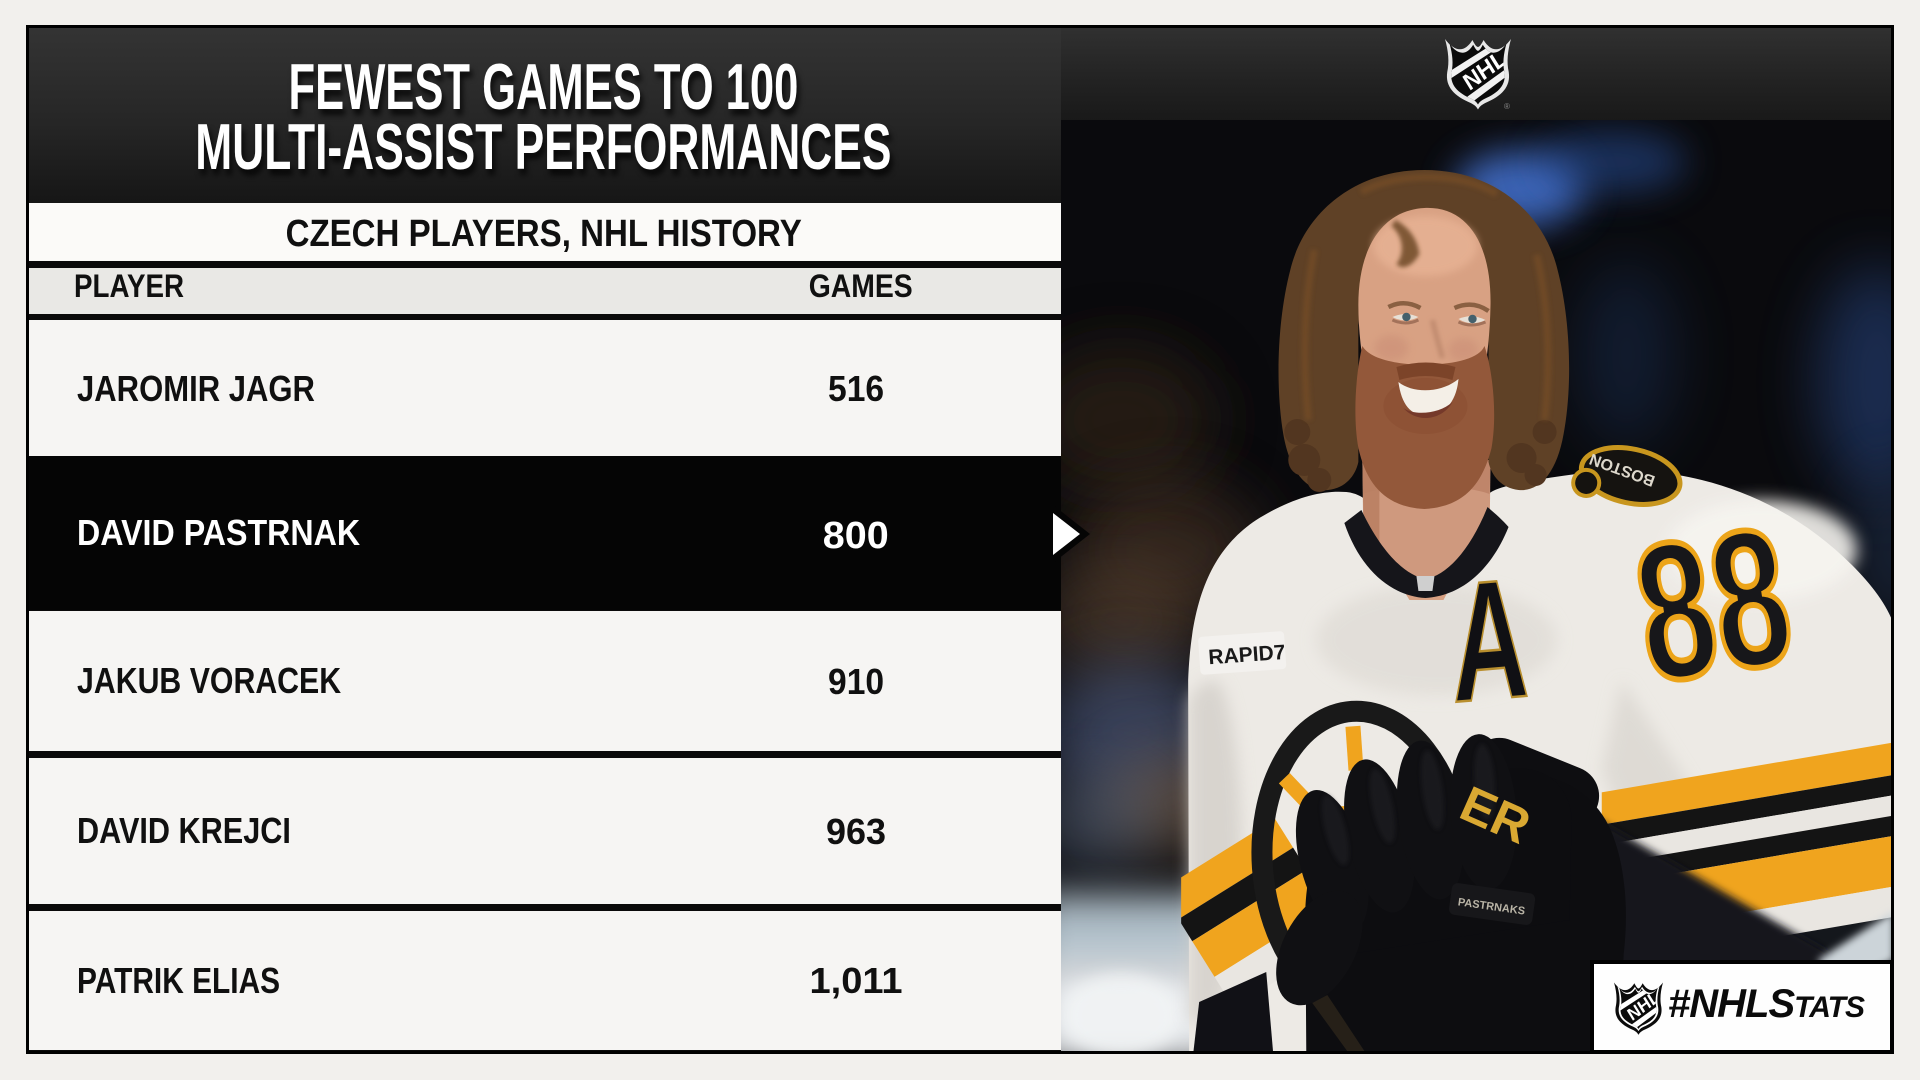 The width and height of the screenshot is (1920, 1080). I want to click on svg-text: RAPID7, so click(1247, 655).